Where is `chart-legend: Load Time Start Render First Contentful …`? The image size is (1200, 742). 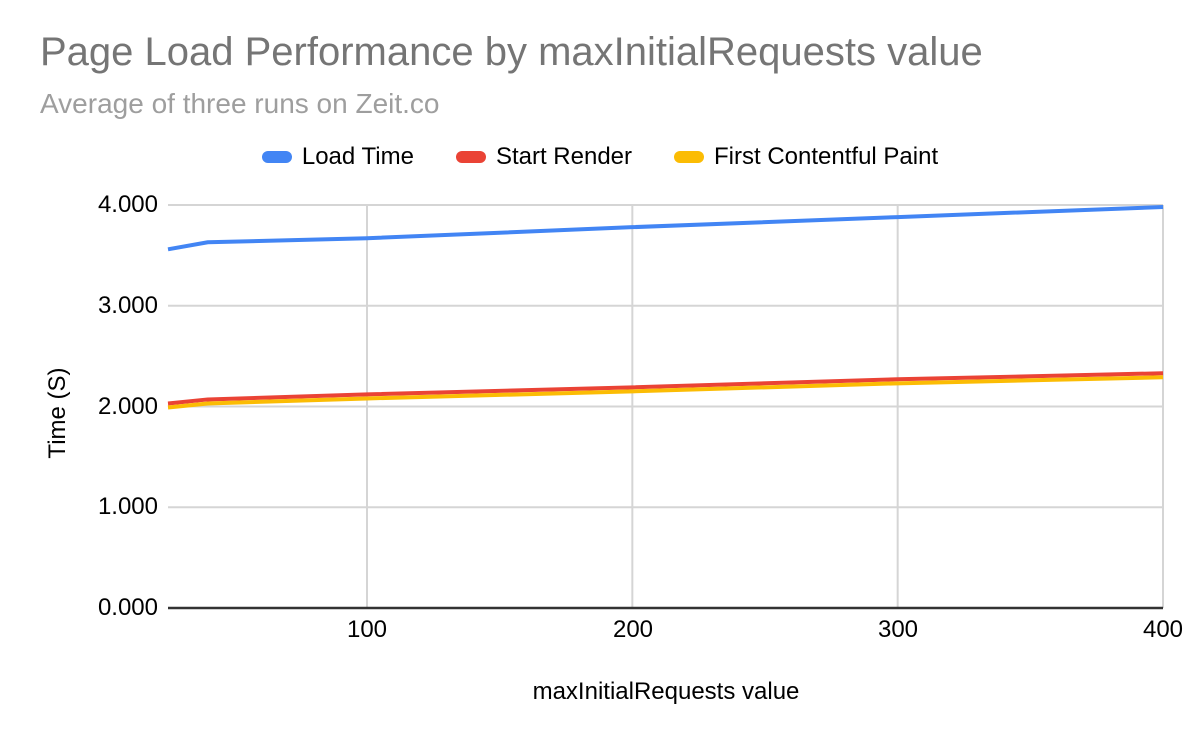 chart-legend: Load Time Start Render First Contentful … is located at coordinates (600, 157).